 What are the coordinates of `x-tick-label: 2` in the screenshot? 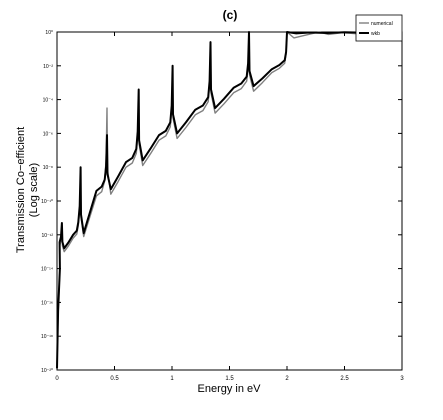 It's located at (287, 379).